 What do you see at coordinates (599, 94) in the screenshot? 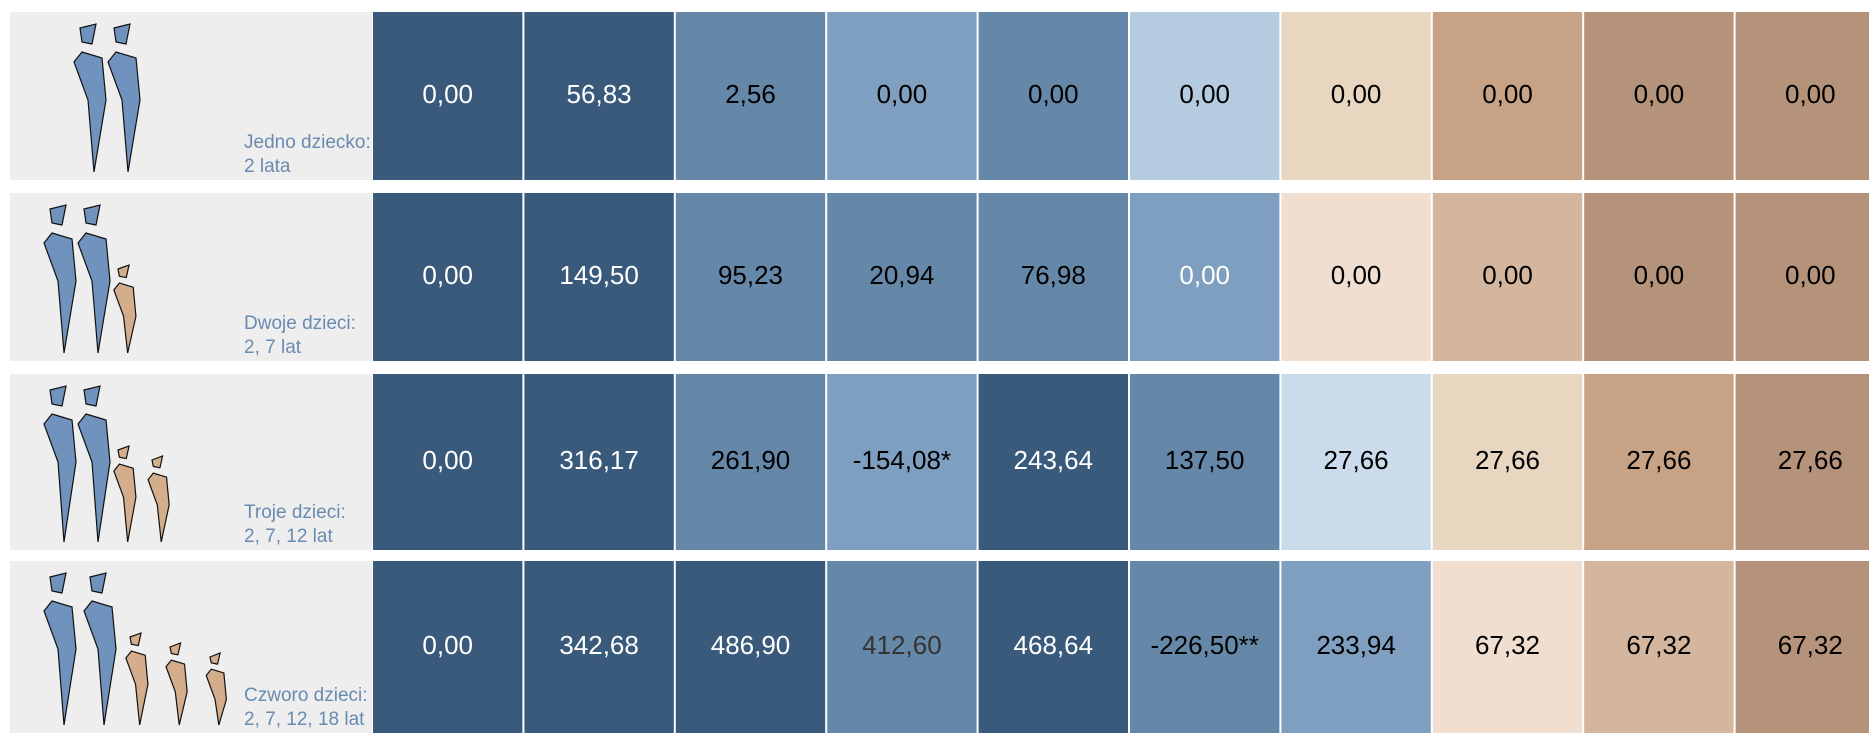
I see `cell-value: 56,83` at bounding box center [599, 94].